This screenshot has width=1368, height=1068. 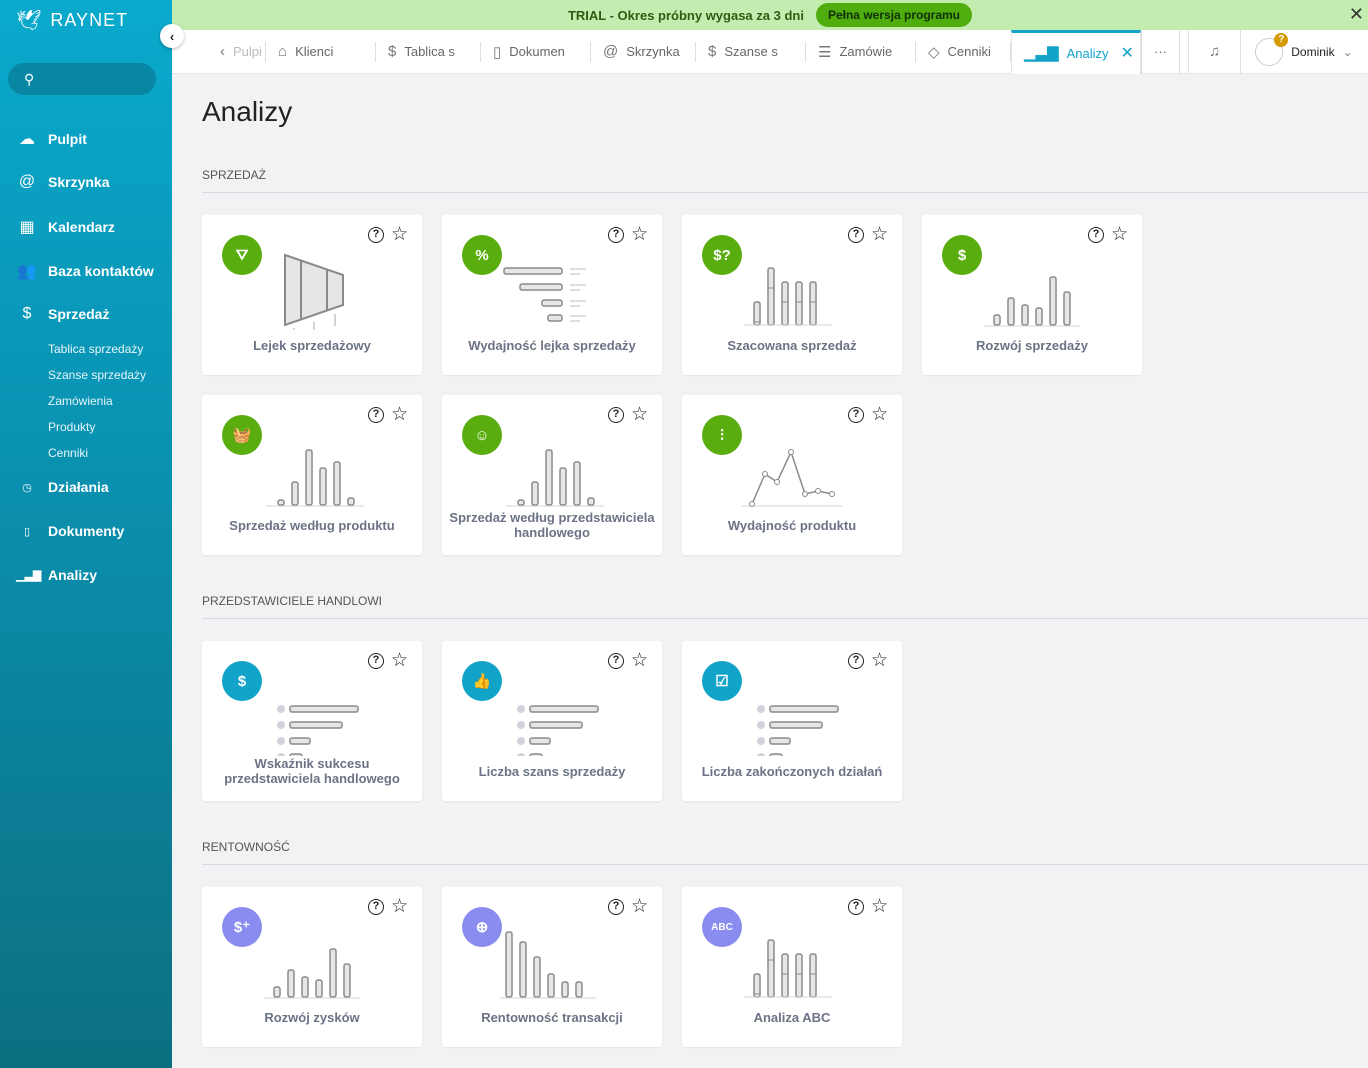 What do you see at coordinates (86, 487) in the screenshot?
I see `sidebar-item-5: ◷ Działania` at bounding box center [86, 487].